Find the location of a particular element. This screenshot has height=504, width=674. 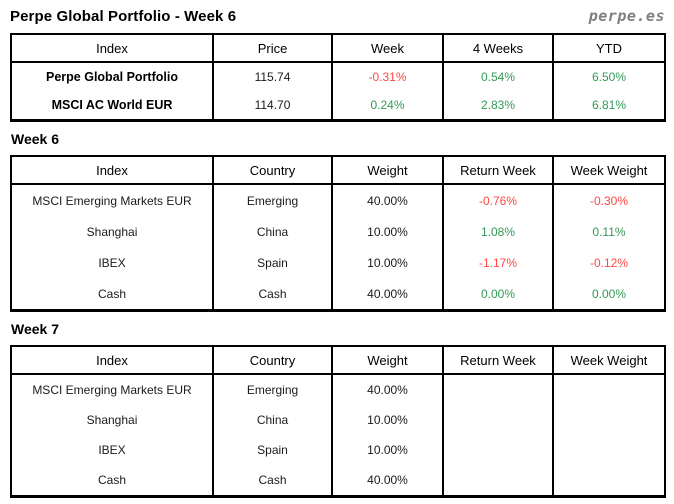

col-header-week: Week is located at coordinates (387, 48).